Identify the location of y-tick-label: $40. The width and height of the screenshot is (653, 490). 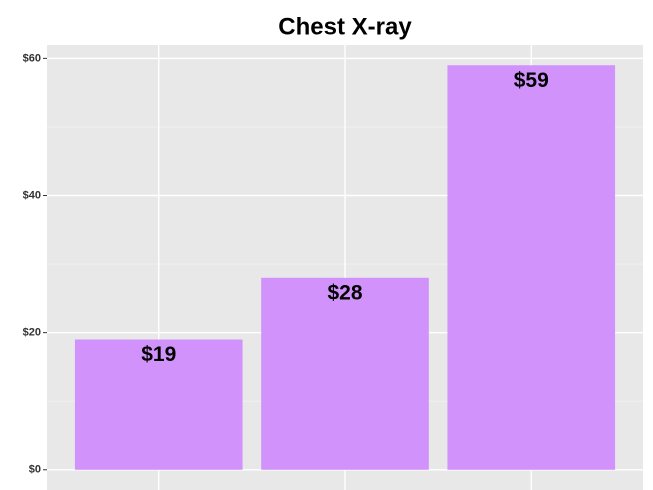
(32, 195).